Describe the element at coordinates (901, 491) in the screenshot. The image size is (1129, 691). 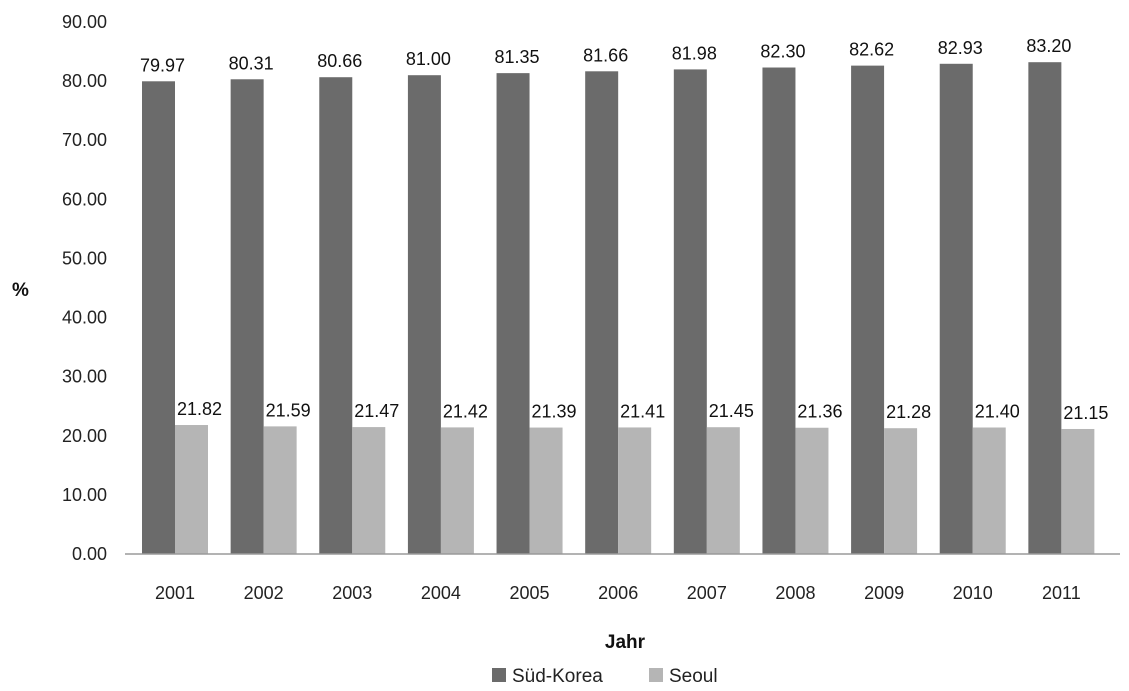
I see `bar-seoul-2009` at that location.